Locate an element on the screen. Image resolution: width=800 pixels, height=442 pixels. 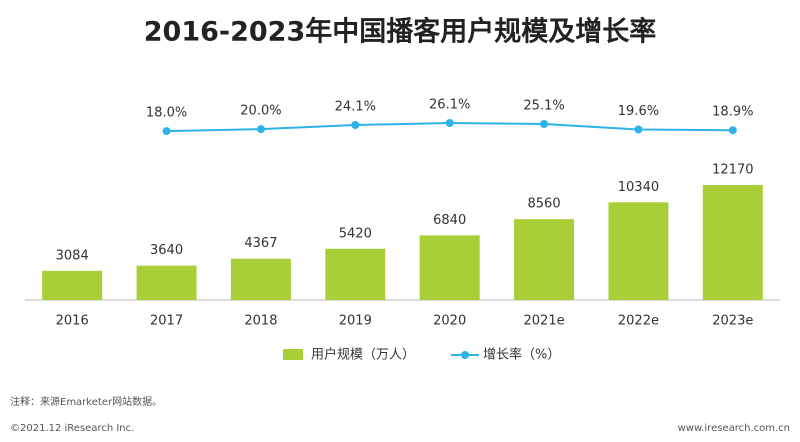
bar-value-label: 5420 is located at coordinates (355, 233).